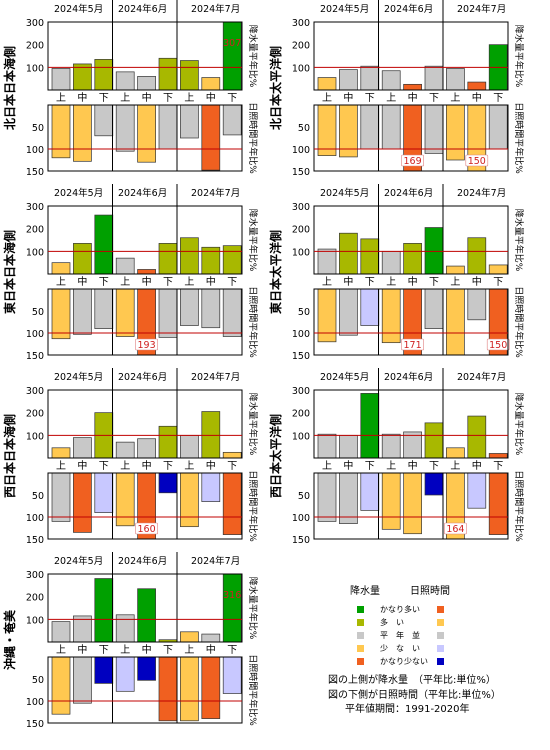 Image resolution: width=550 pixels, height=750 pixels. What do you see at coordinates (440, 622) in the screenshot?
I see `legend-sun-swatch` at bounding box center [440, 622].